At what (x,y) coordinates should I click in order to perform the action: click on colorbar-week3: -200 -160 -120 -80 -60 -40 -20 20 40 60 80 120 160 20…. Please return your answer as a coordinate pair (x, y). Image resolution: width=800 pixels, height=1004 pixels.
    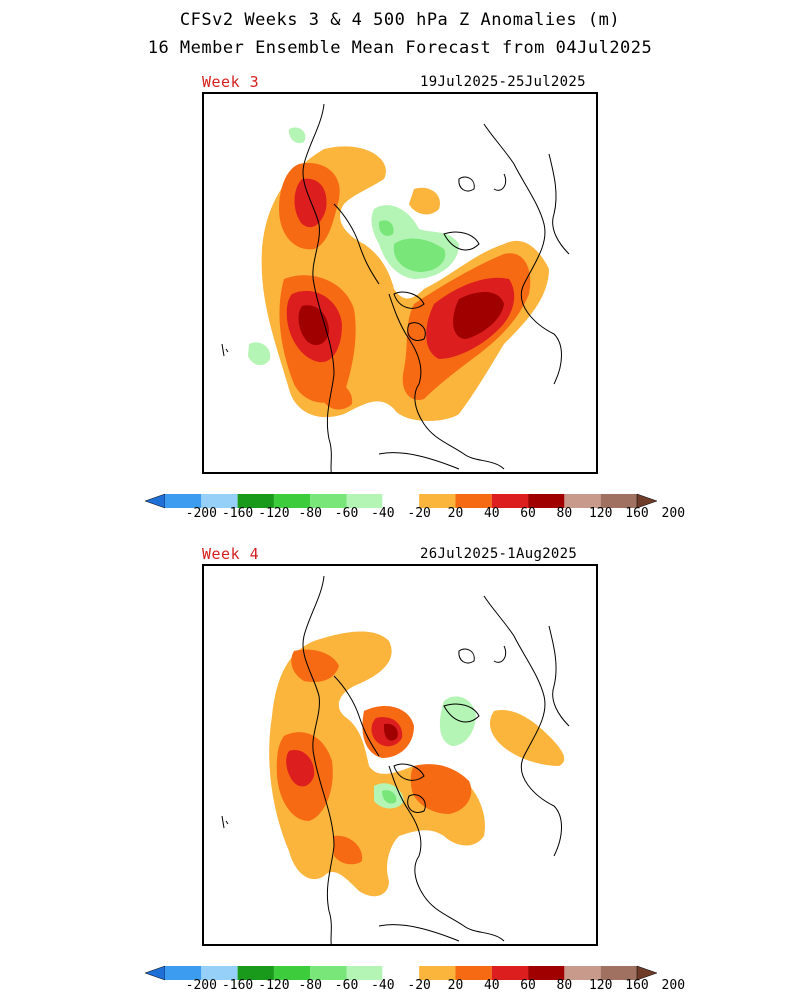
    Looking at the image, I should click on (415, 512).